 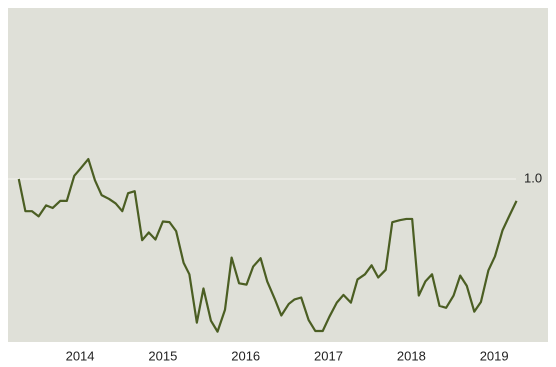 What do you see at coordinates (245, 355) in the screenshot?
I see `x-tick-label: 2016` at bounding box center [245, 355].